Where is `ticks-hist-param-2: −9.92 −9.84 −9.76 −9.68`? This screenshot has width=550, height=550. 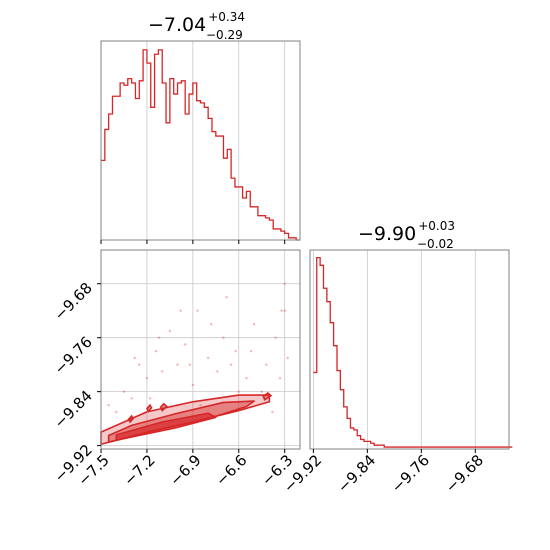
ticks-hist-param-2: −9.92 −9.84 −9.76 −9.68 is located at coordinates (383, 472).